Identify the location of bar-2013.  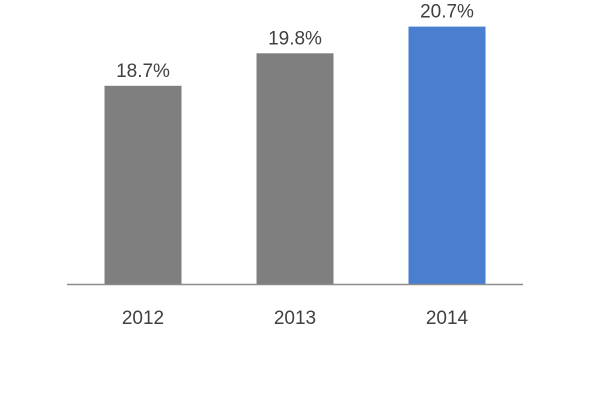
(295, 169).